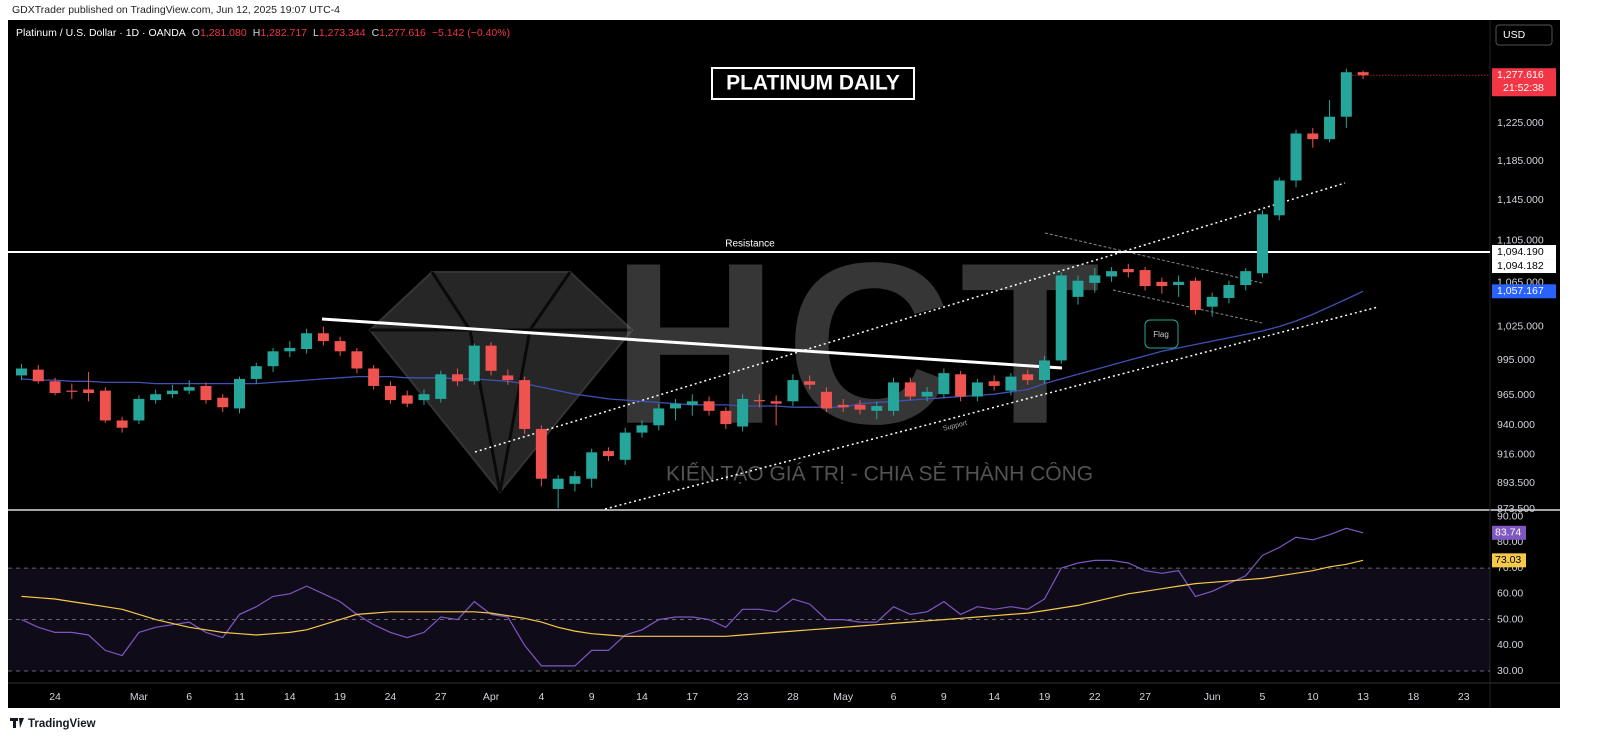  I want to click on y-tick-label: 1,025.000, so click(1520, 326).